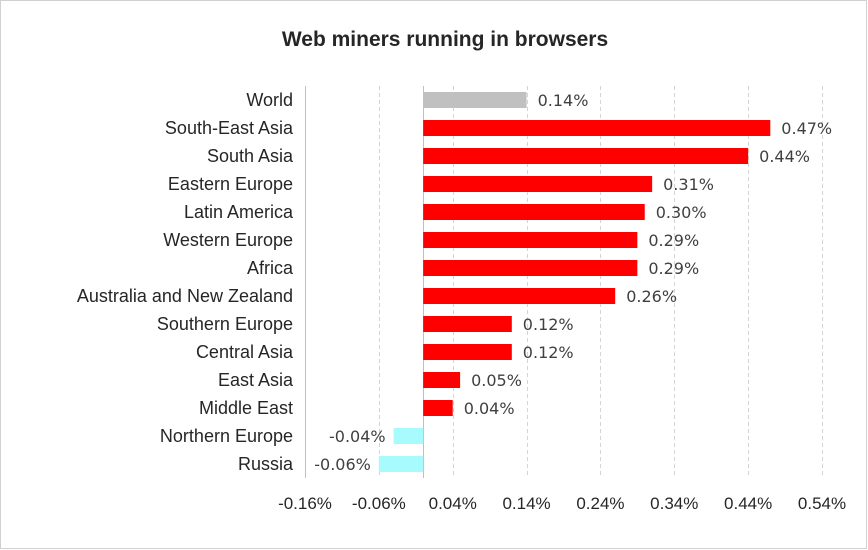  What do you see at coordinates (651, 296) in the screenshot?
I see `data-label: 0.26%` at bounding box center [651, 296].